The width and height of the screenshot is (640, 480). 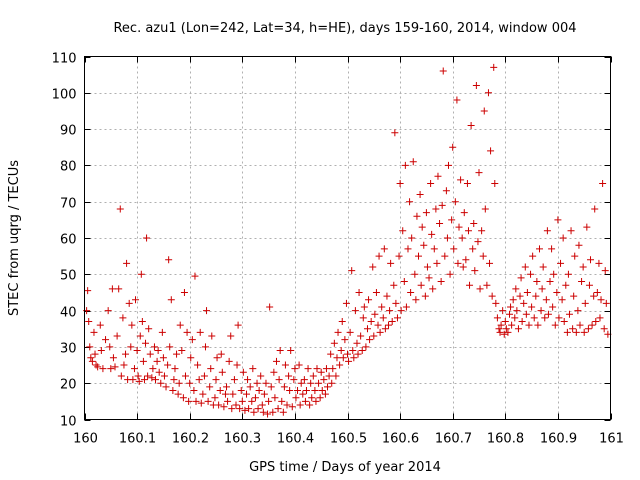 What do you see at coordinates (68, 276) in the screenshot?
I see `y-tick-label: 50` at bounding box center [68, 276].